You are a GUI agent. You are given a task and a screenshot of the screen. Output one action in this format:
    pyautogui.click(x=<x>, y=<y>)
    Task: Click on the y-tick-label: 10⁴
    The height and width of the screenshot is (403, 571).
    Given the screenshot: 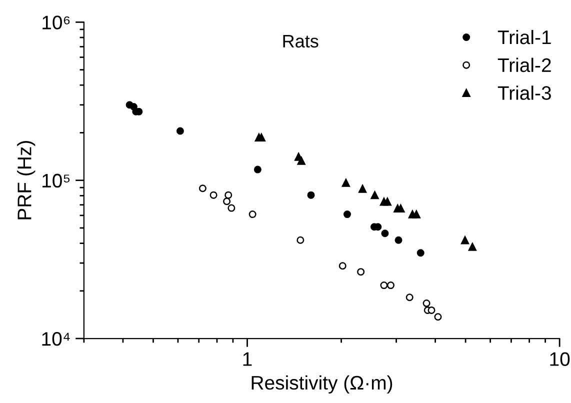 What is the action you would take?
    pyautogui.click(x=56, y=339)
    